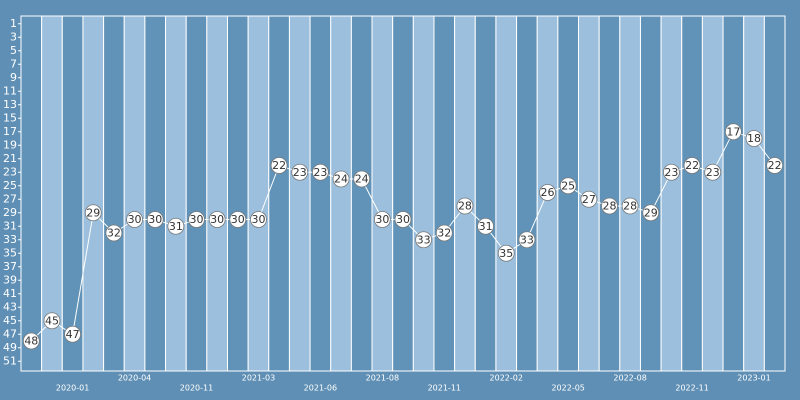 The height and width of the screenshot is (400, 800). What do you see at coordinates (134, 378) in the screenshot?
I see `x-tick-label: 2020-04` at bounding box center [134, 378].